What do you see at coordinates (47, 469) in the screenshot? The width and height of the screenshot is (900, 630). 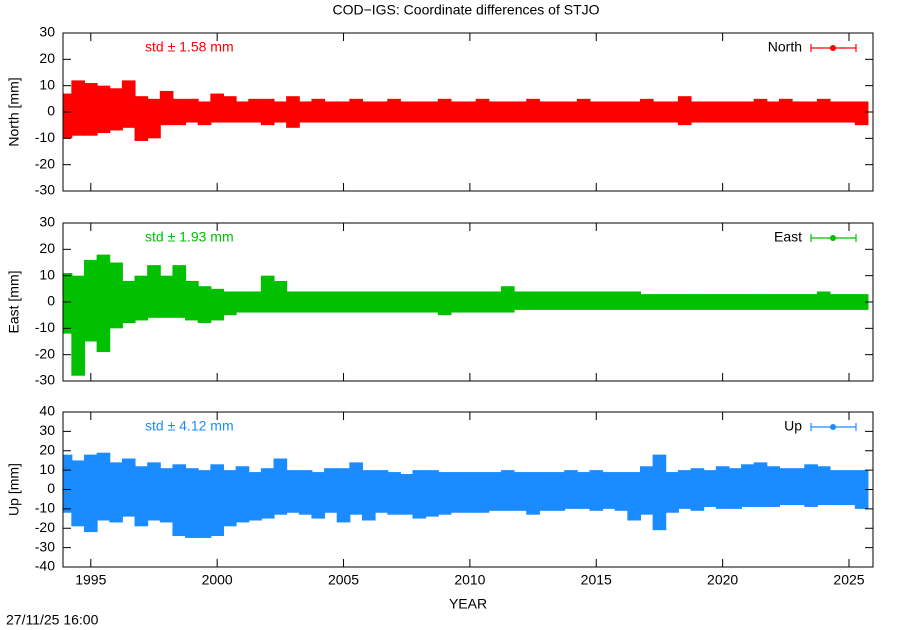 I see `y-tick-label: 10` at bounding box center [47, 469].